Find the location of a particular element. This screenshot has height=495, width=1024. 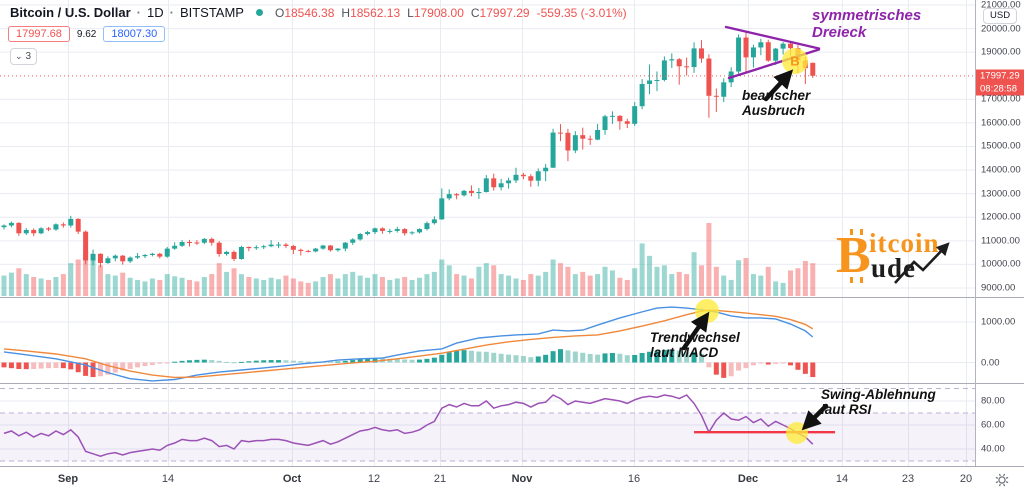

high-value: 18562.13 is located at coordinates (375, 12).